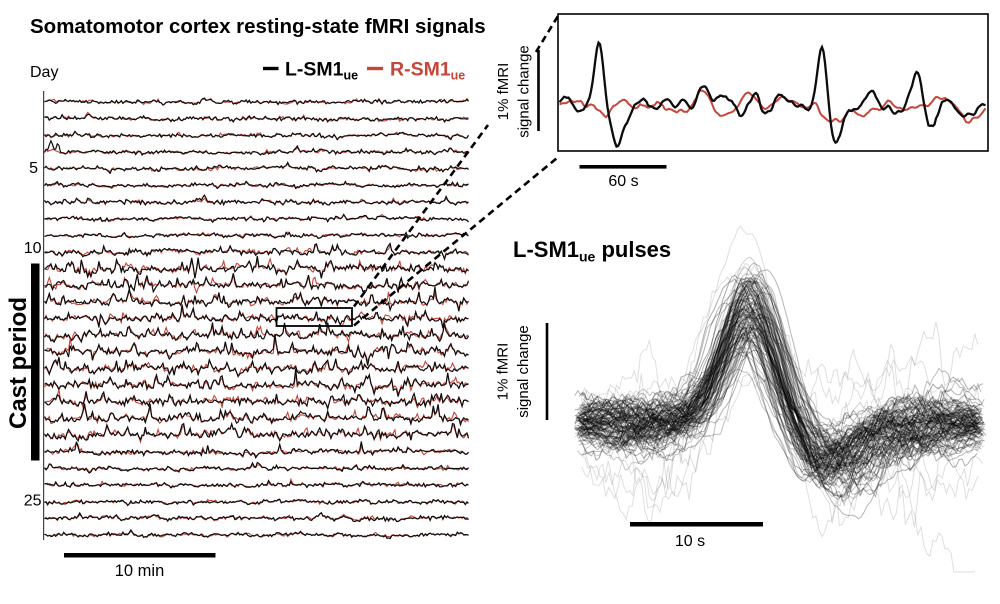 The width and height of the screenshot is (1000, 604). What do you see at coordinates (33, 248) in the screenshot?
I see `svg-text: 10` at bounding box center [33, 248].